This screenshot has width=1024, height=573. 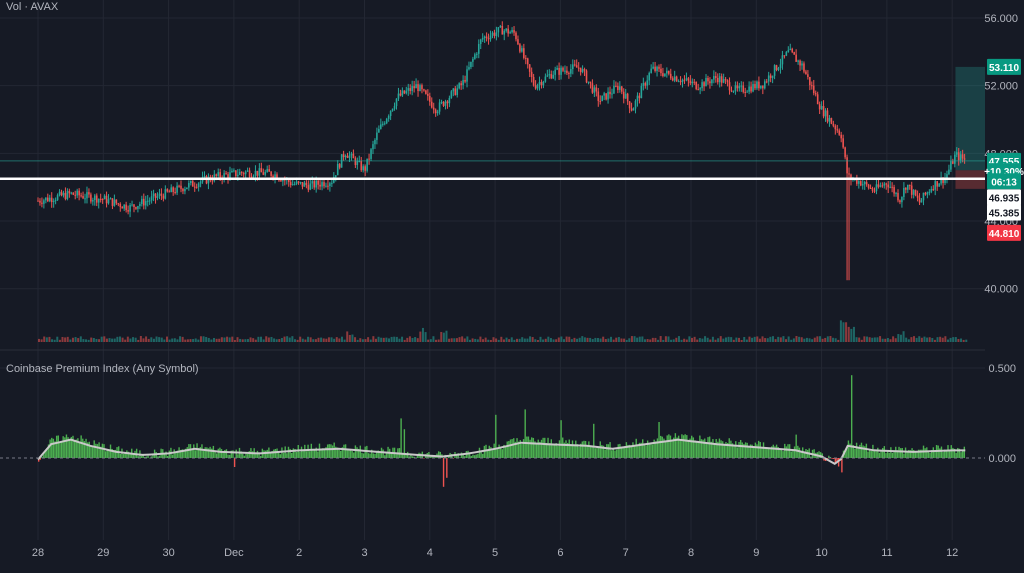 What do you see at coordinates (234, 553) in the screenshot?
I see `time-tick-label: Dec` at bounding box center [234, 553].